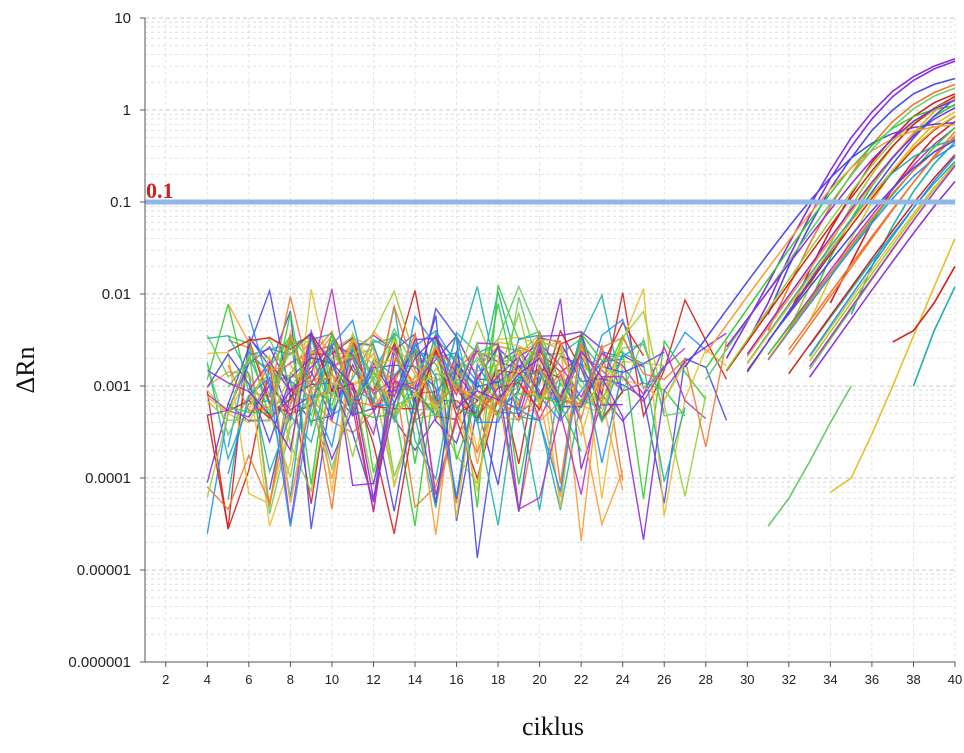 This screenshot has width=964, height=753. Describe the element at coordinates (332, 679) in the screenshot. I see `x-tick-label: 10` at that location.